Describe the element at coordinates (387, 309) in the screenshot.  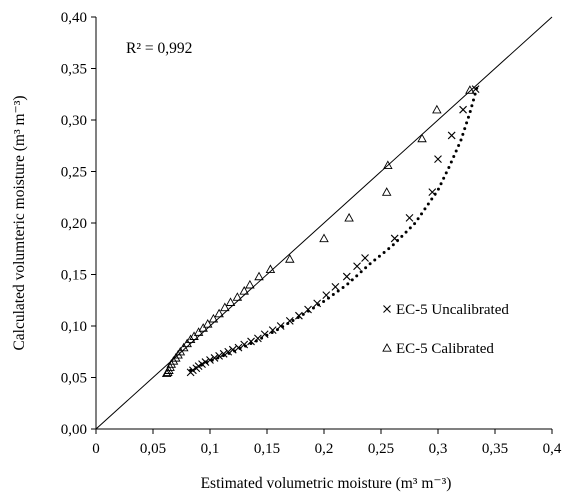
I see `legend-x-marker-icon` at that location.